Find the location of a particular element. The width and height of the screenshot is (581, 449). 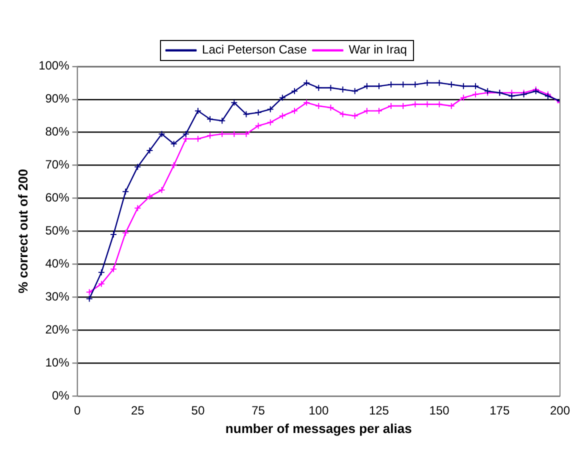

x-tick-label: 0 is located at coordinates (77, 411).